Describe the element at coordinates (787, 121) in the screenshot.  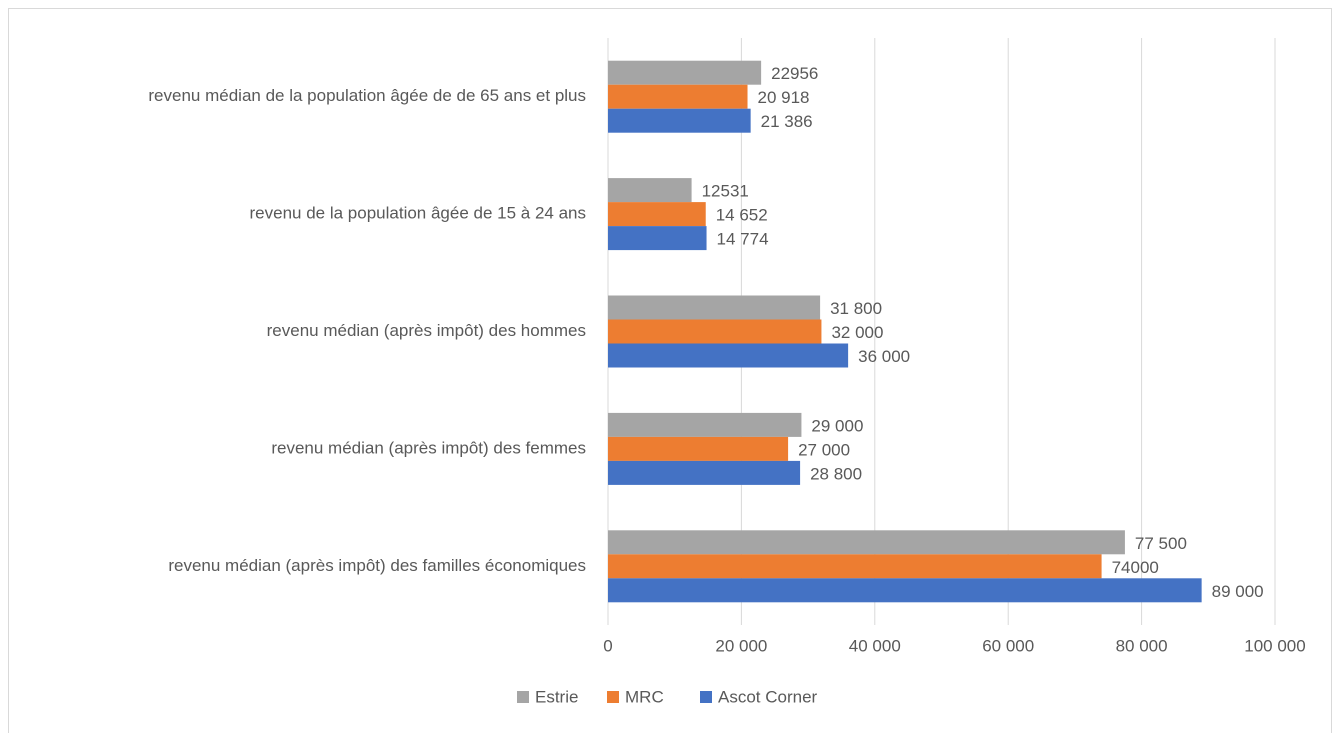
I see `data-label: 21 386` at that location.